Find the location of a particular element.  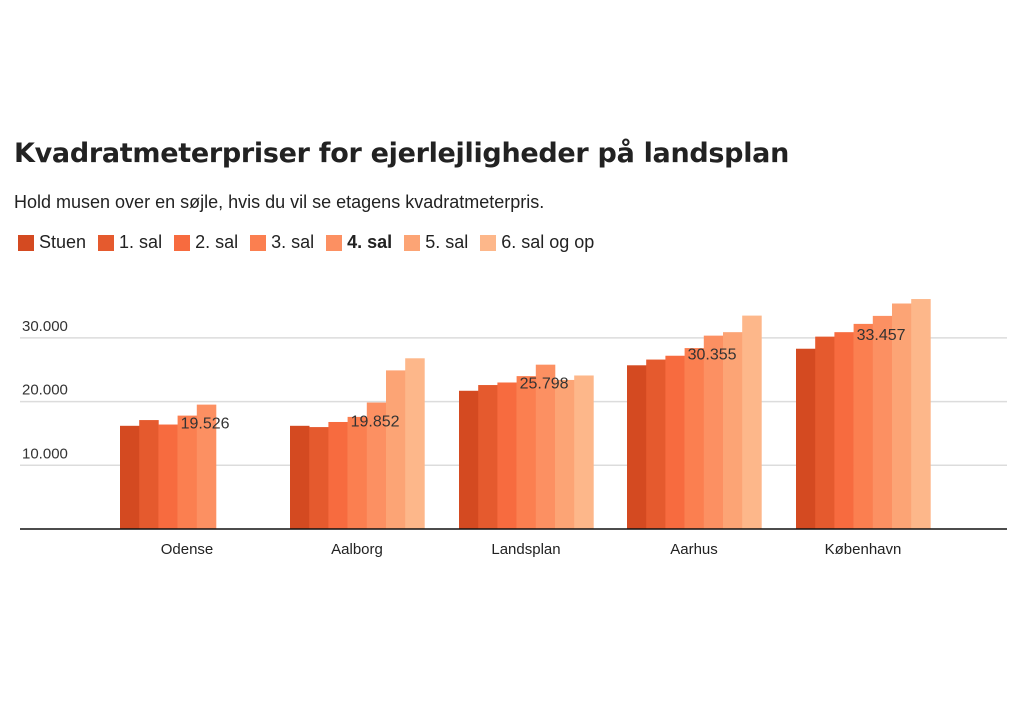

legend-label: 6. sal og op is located at coordinates (548, 242).